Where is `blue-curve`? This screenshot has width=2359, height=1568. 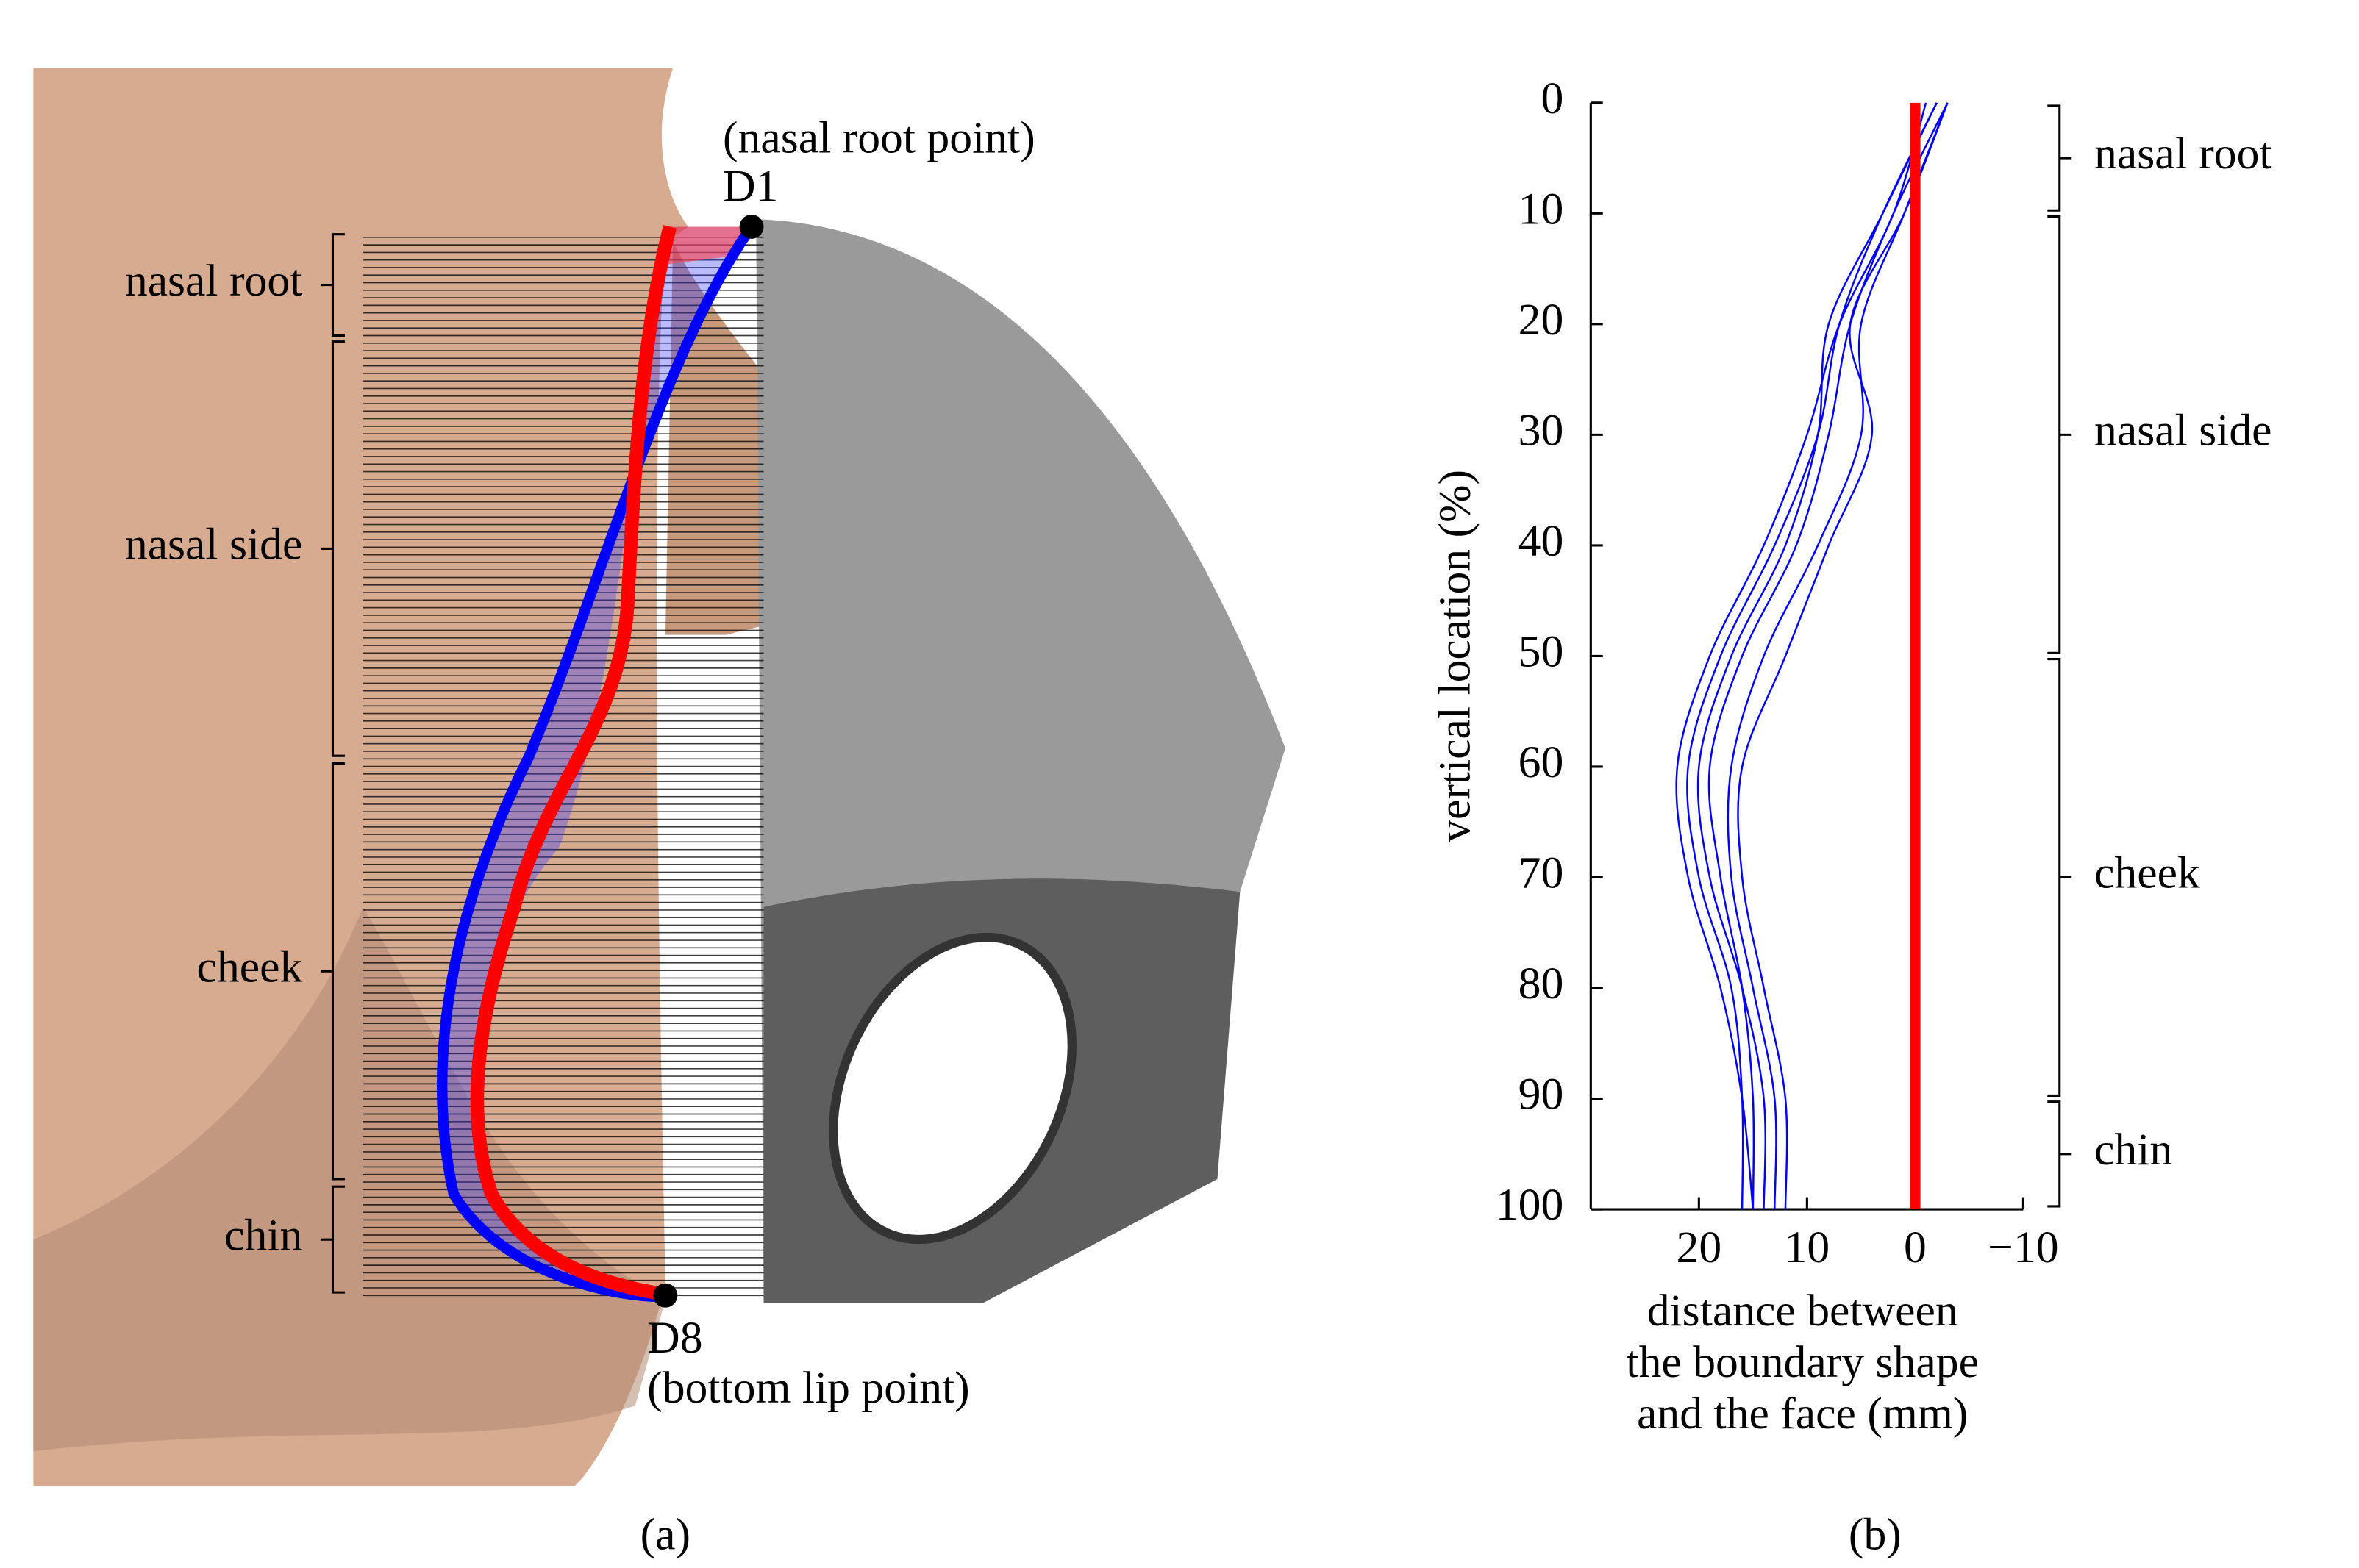 blue-curve is located at coordinates (597, 763).